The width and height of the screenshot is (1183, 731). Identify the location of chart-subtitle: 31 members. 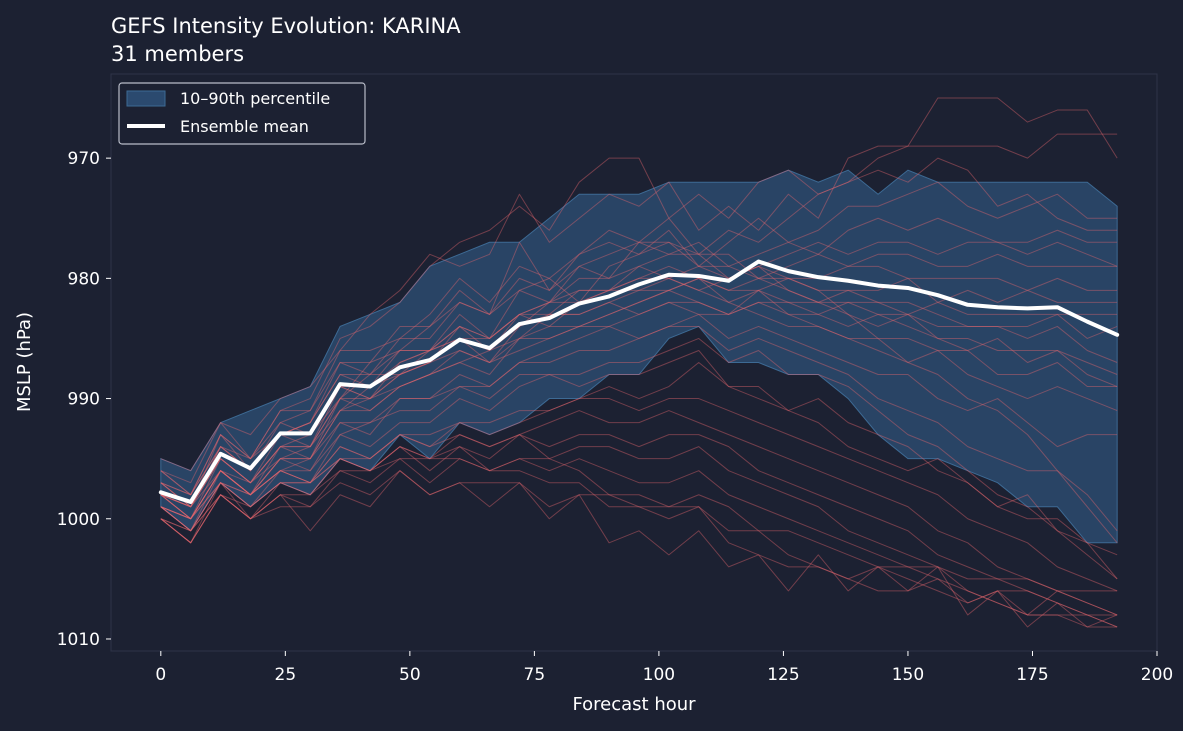
(177, 54).